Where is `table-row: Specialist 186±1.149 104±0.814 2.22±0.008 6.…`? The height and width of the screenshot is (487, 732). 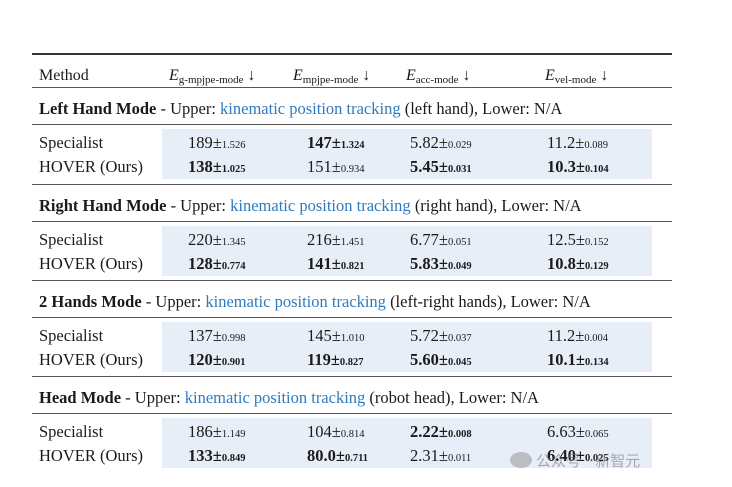
table-row: Specialist 186±1.149 104±0.814 2.22±0.008 6.… is located at coordinates (352, 434).